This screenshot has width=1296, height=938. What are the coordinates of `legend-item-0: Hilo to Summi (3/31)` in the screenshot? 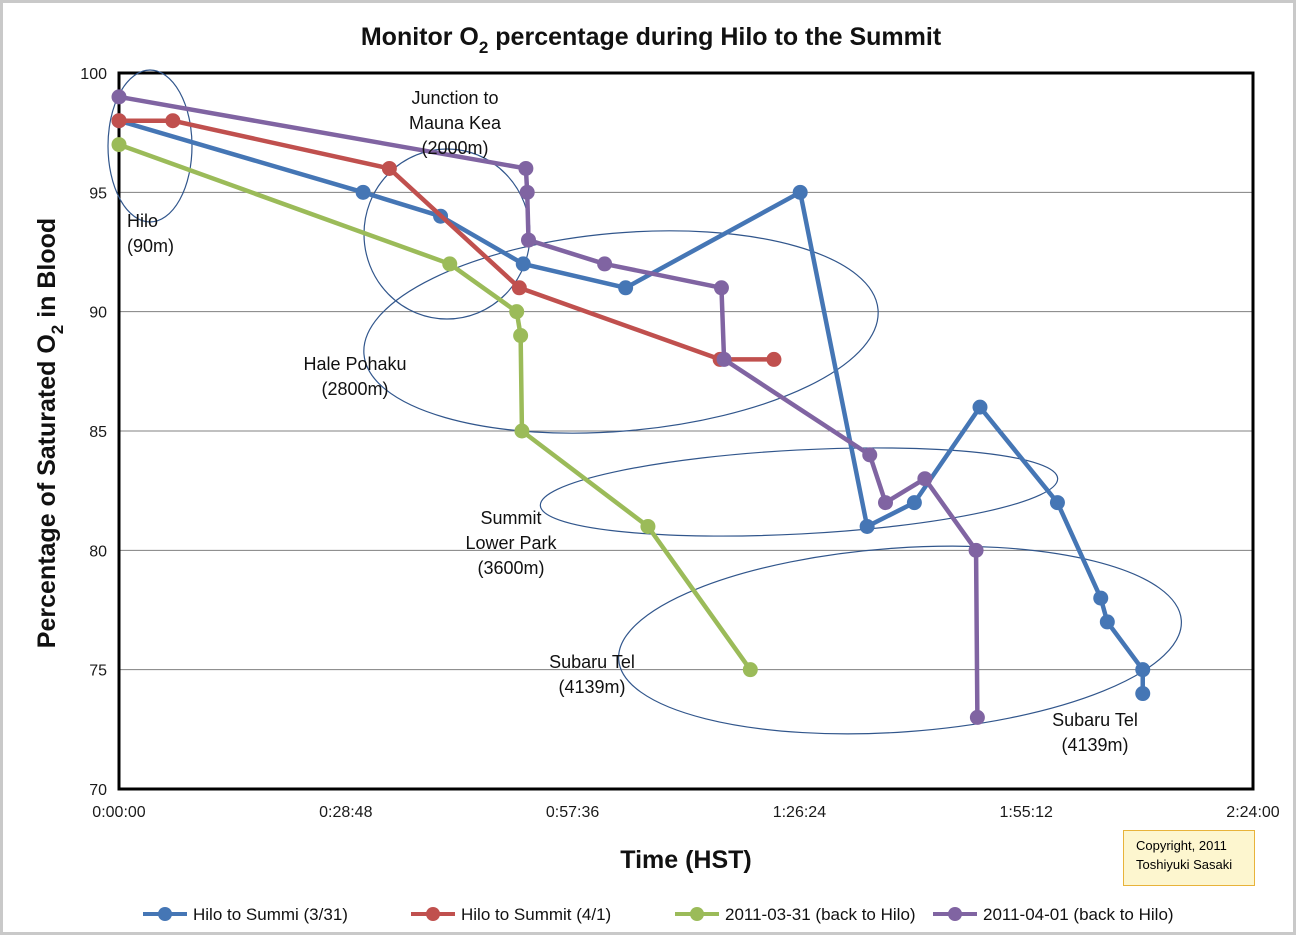 It's located at (245, 914).